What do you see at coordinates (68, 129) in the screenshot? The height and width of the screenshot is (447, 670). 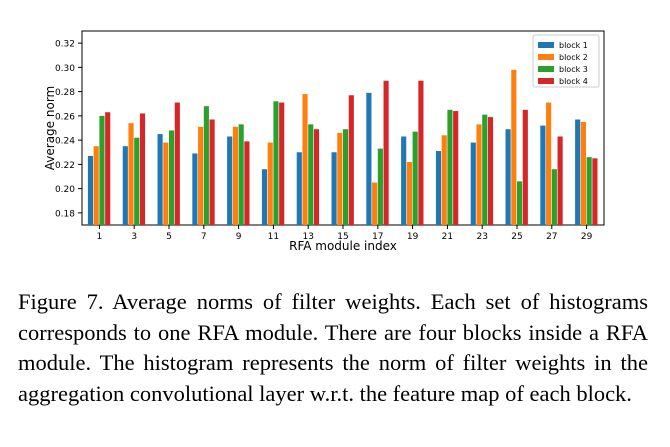 I see `y-axis: 0.18 0.20 0.22 0.24 0.26 0.28 0.30 0.32` at bounding box center [68, 129].